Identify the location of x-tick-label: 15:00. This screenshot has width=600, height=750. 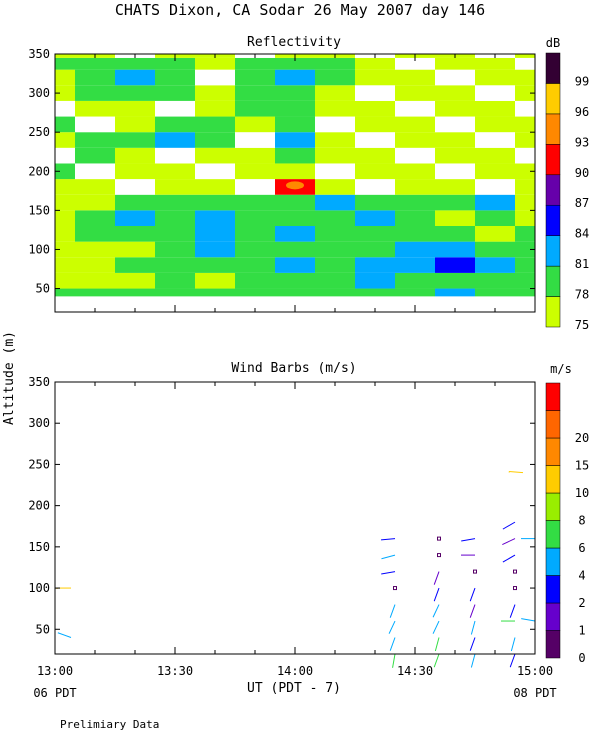
(535, 671).